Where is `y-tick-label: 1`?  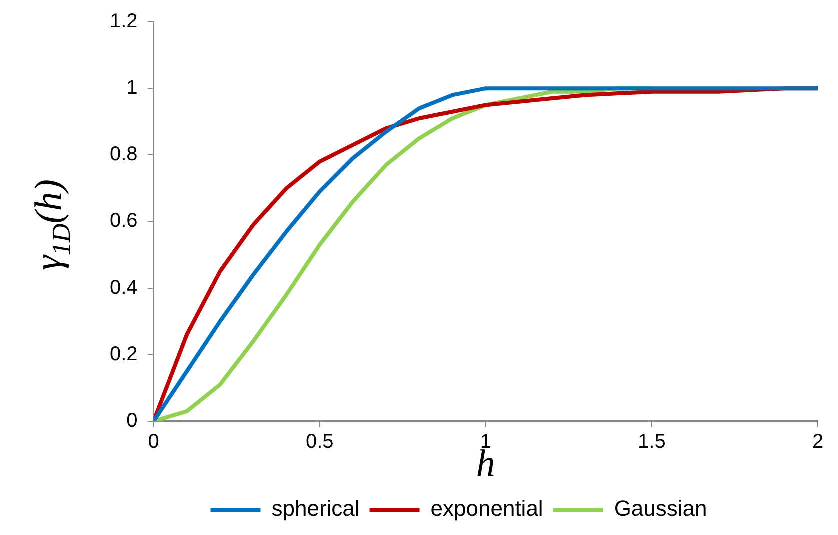 y-tick-label: 1 is located at coordinates (132, 88).